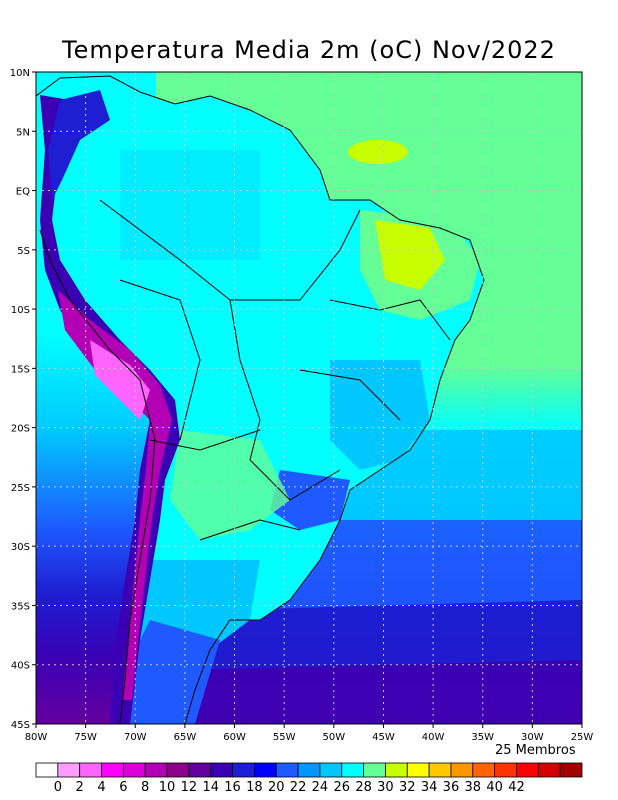 The image size is (618, 800). I want to click on southeast-cool, so click(380, 415).